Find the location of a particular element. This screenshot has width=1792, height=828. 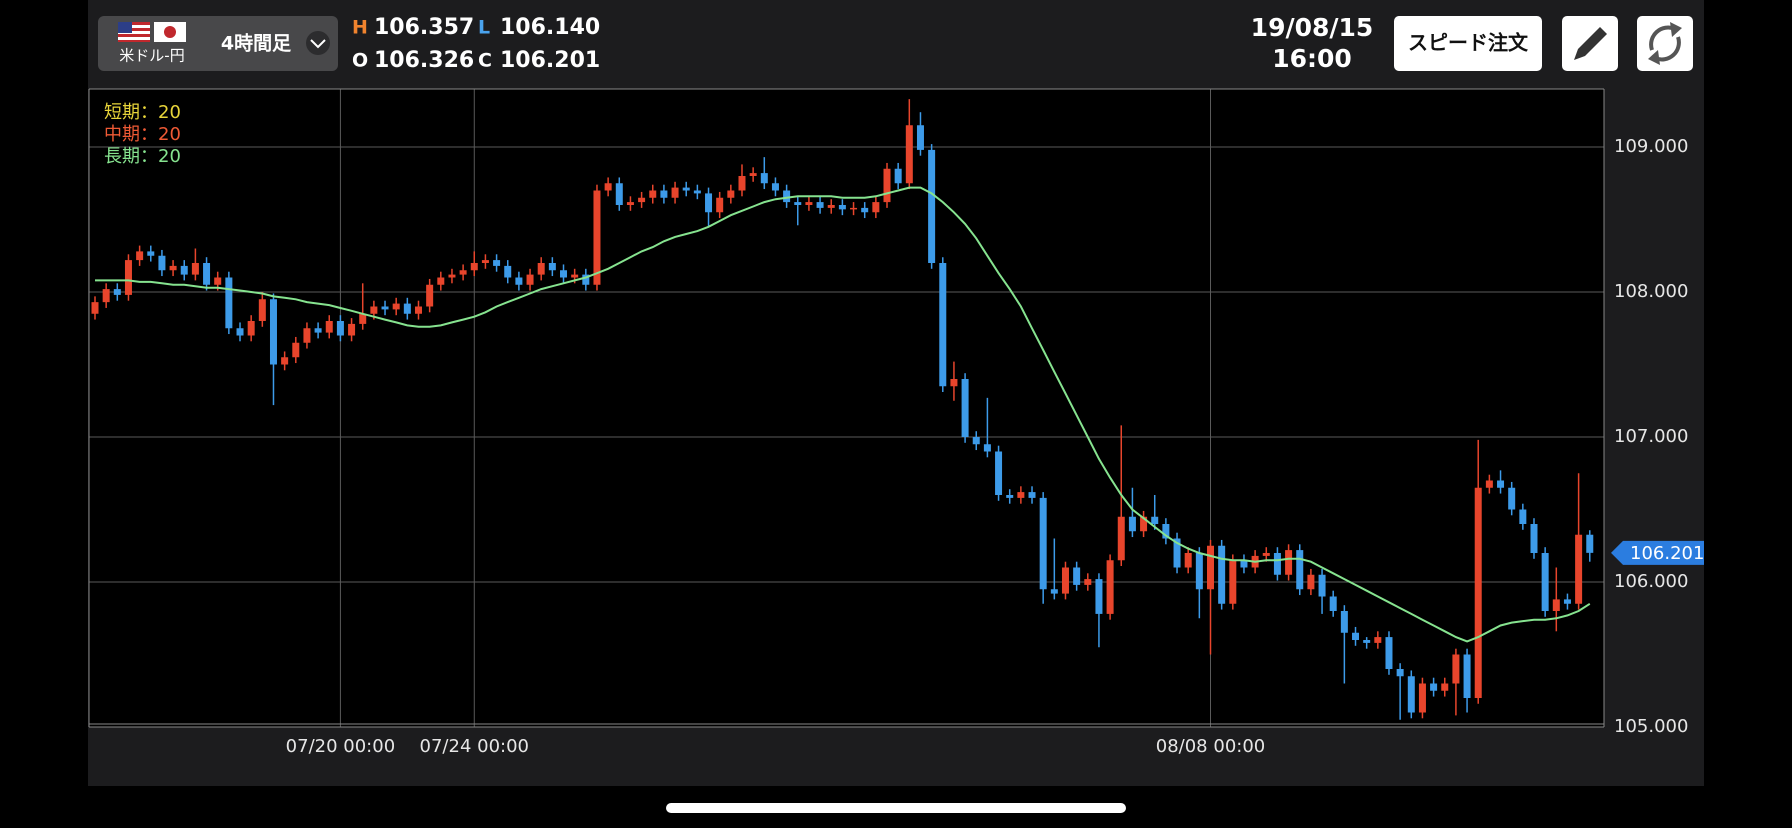

refresh-button is located at coordinates (1665, 43).